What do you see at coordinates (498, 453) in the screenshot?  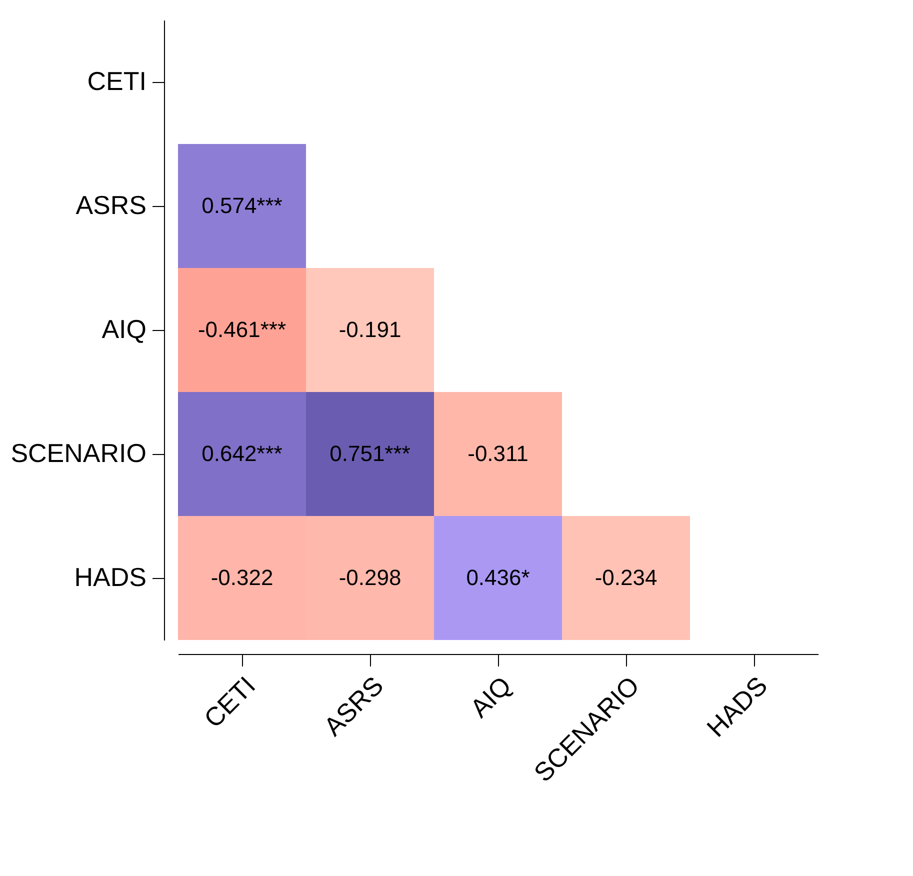 I see `data-label: -0.311` at bounding box center [498, 453].